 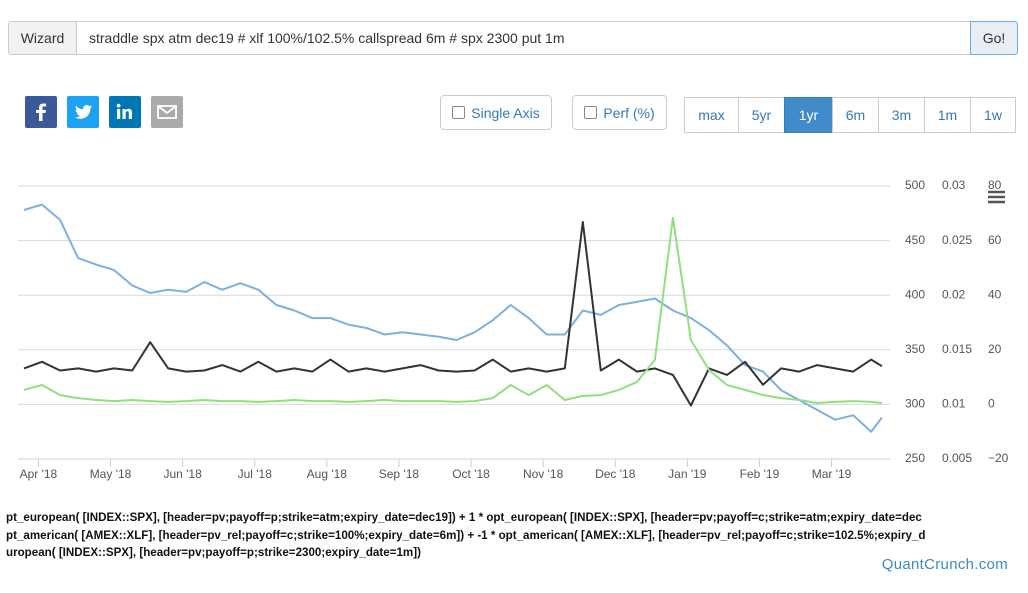 I want to click on x-tick-label: Jun '18, so click(x=182, y=474).